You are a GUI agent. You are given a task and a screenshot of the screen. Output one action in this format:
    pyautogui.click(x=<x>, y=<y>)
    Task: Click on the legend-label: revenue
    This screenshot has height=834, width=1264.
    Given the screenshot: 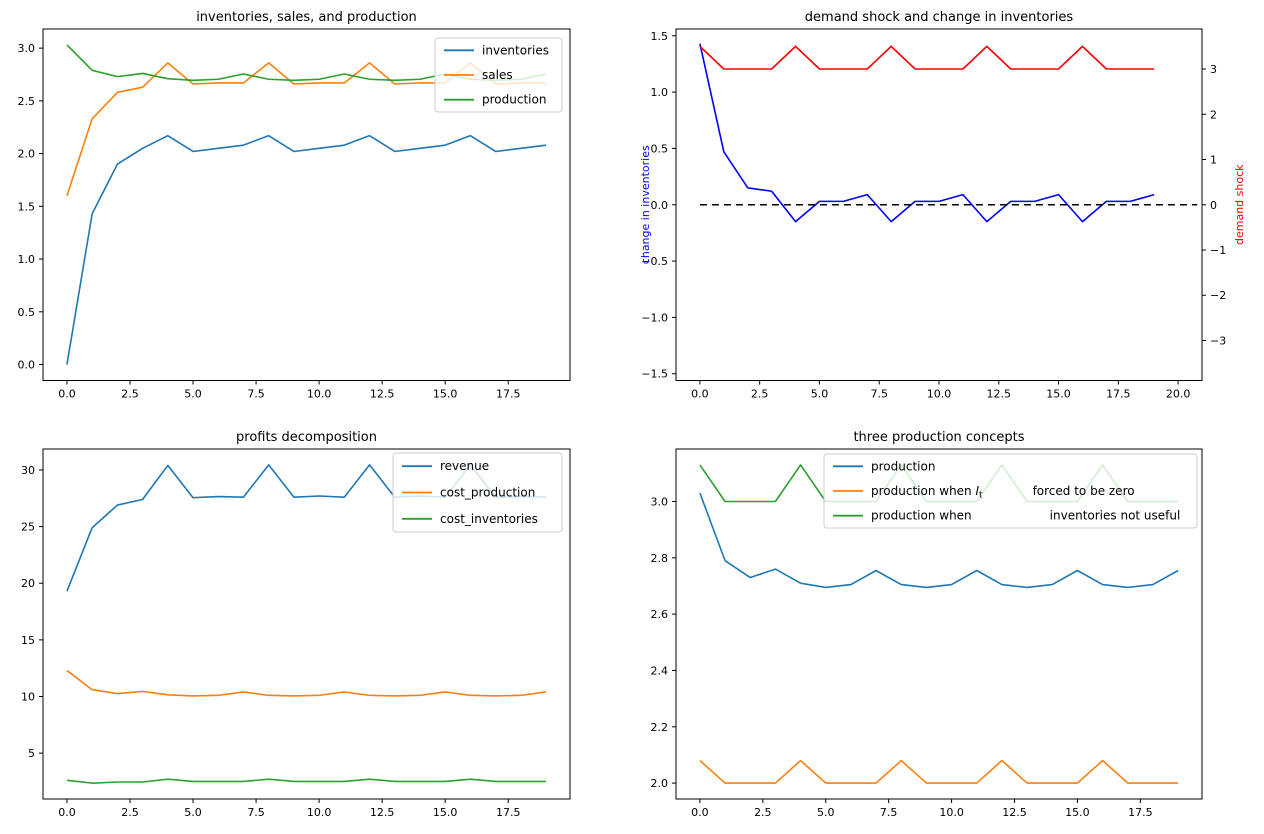 What is the action you would take?
    pyautogui.click(x=464, y=466)
    